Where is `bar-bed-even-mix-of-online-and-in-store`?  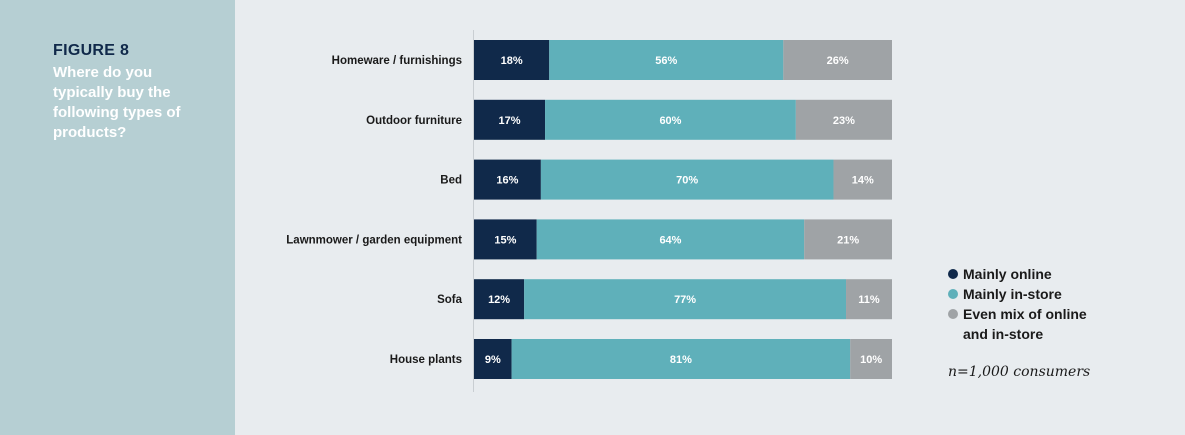
bar-bed-even-mix-of-online-and-in-store is located at coordinates (862, 179).